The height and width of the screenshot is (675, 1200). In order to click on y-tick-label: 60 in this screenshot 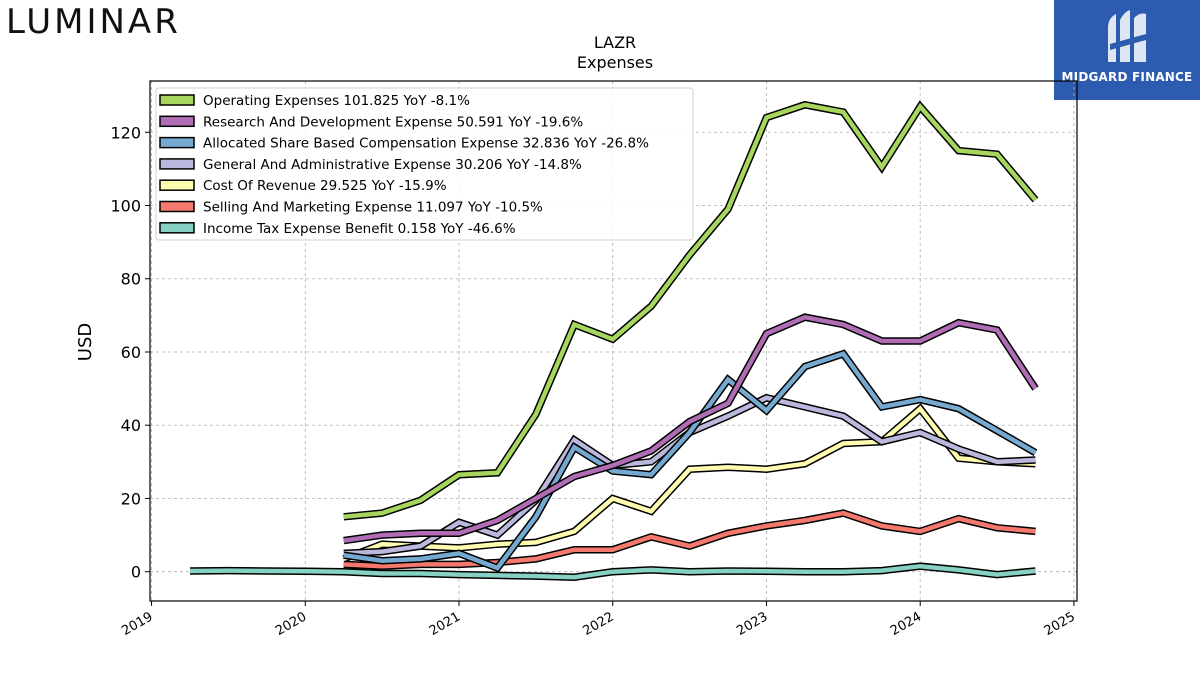, I will do `click(131, 352)`.